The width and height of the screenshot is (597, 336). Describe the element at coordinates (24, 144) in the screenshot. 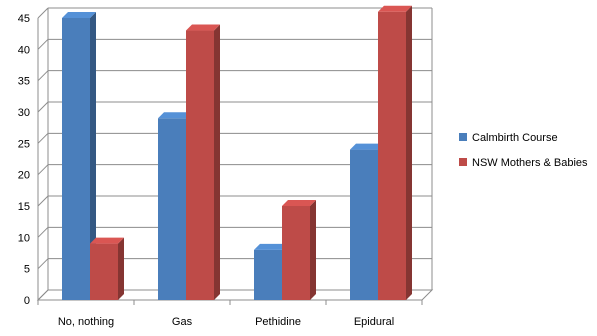

I see `y-tick-label: 25` at that location.